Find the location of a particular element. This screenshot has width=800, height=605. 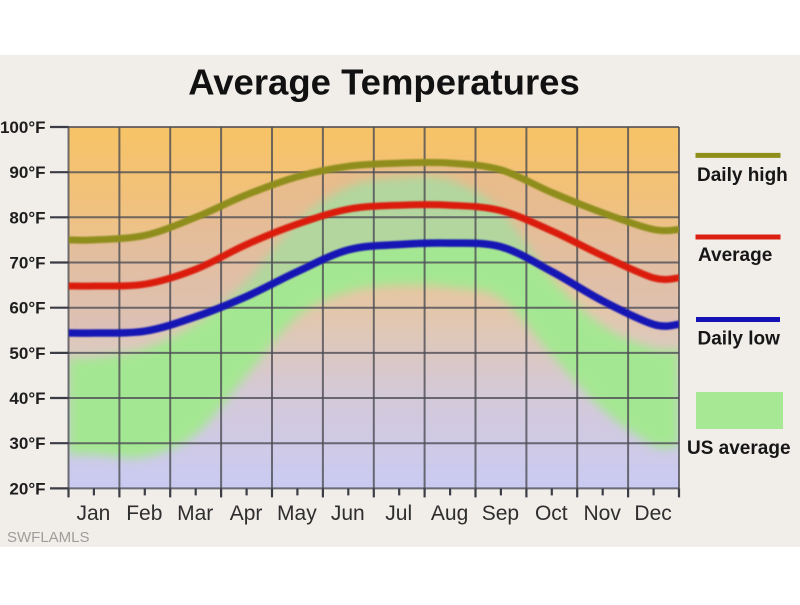

svg-text: 100°F is located at coordinates (23, 127).